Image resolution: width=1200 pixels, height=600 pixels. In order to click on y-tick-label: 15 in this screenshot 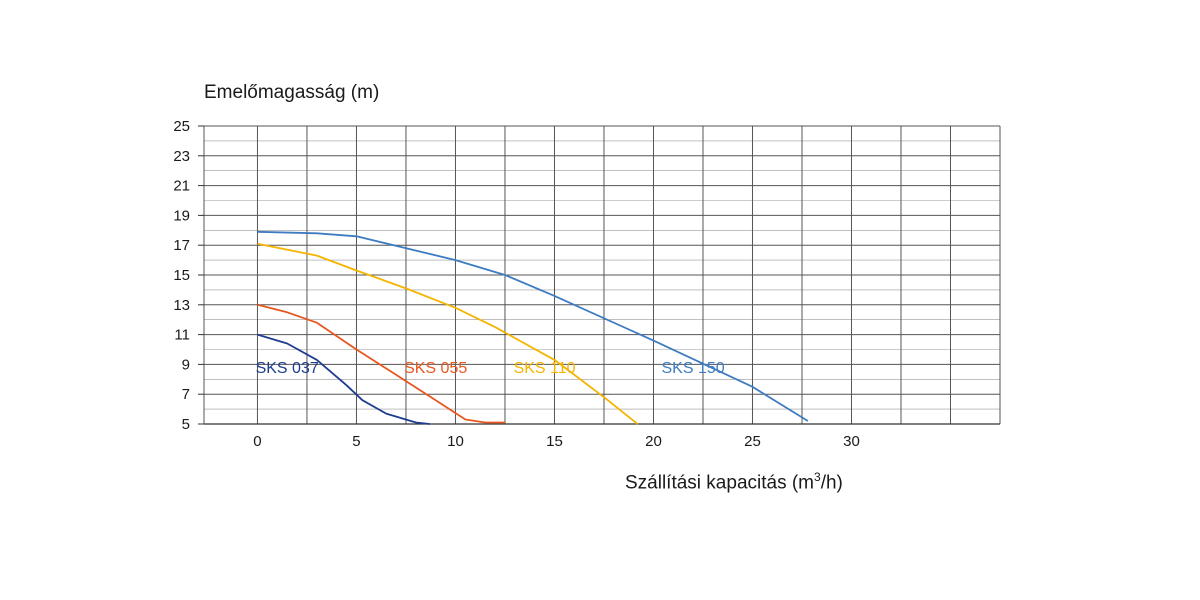, I will do `click(181, 275)`.